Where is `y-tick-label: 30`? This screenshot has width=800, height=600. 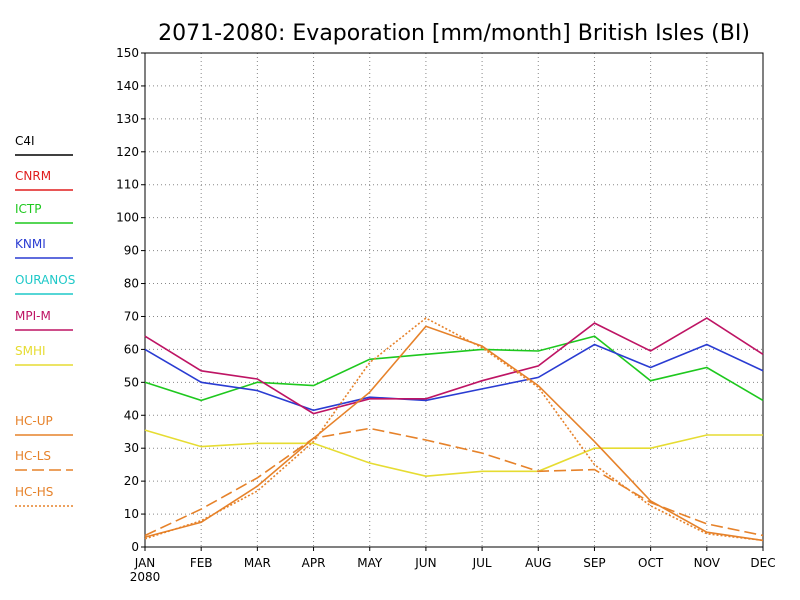
y-tick-label: 30 is located at coordinates (131, 448).